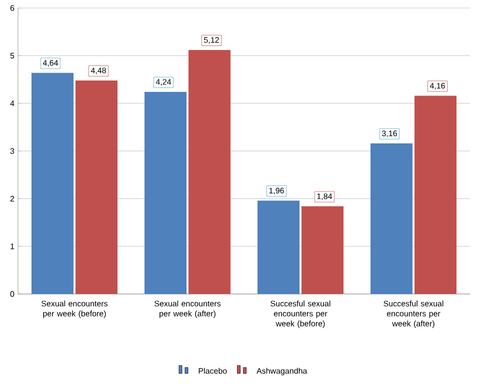 This screenshot has width=478, height=387. Describe the element at coordinates (164, 82) in the screenshot. I see `data-label: 4,24` at that location.